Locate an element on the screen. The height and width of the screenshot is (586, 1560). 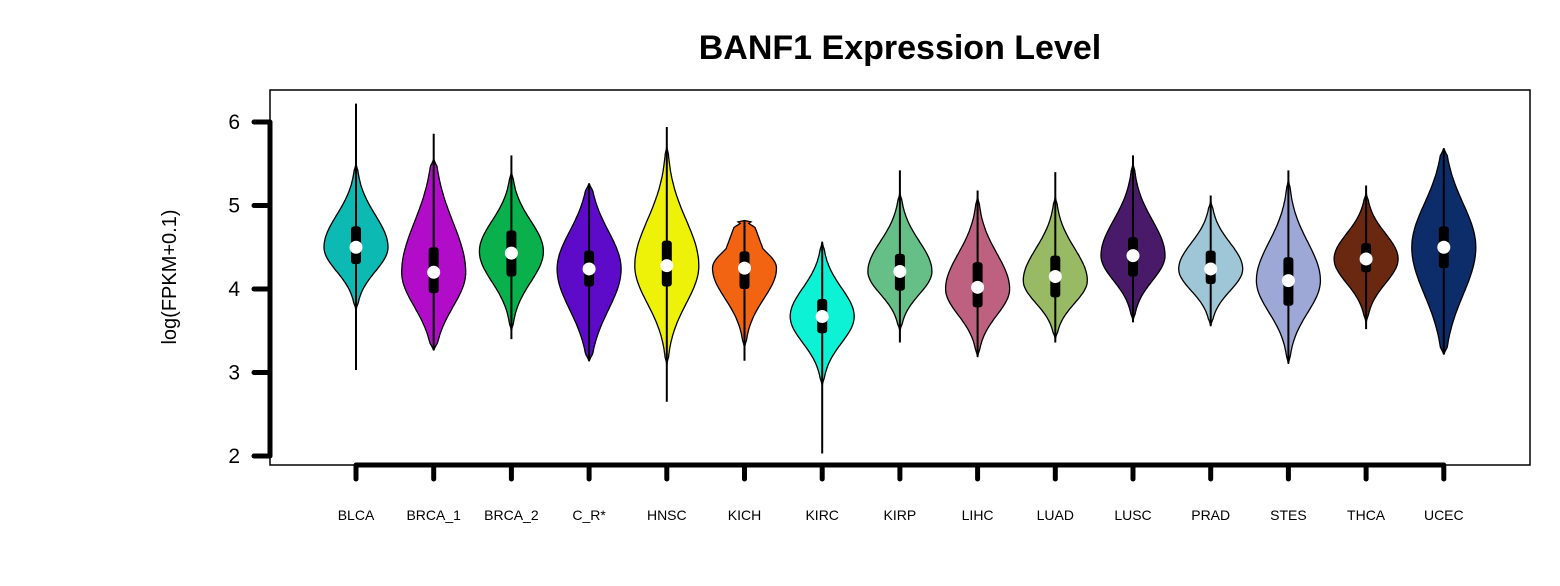
y-tick-label: 4 is located at coordinates (234, 289).